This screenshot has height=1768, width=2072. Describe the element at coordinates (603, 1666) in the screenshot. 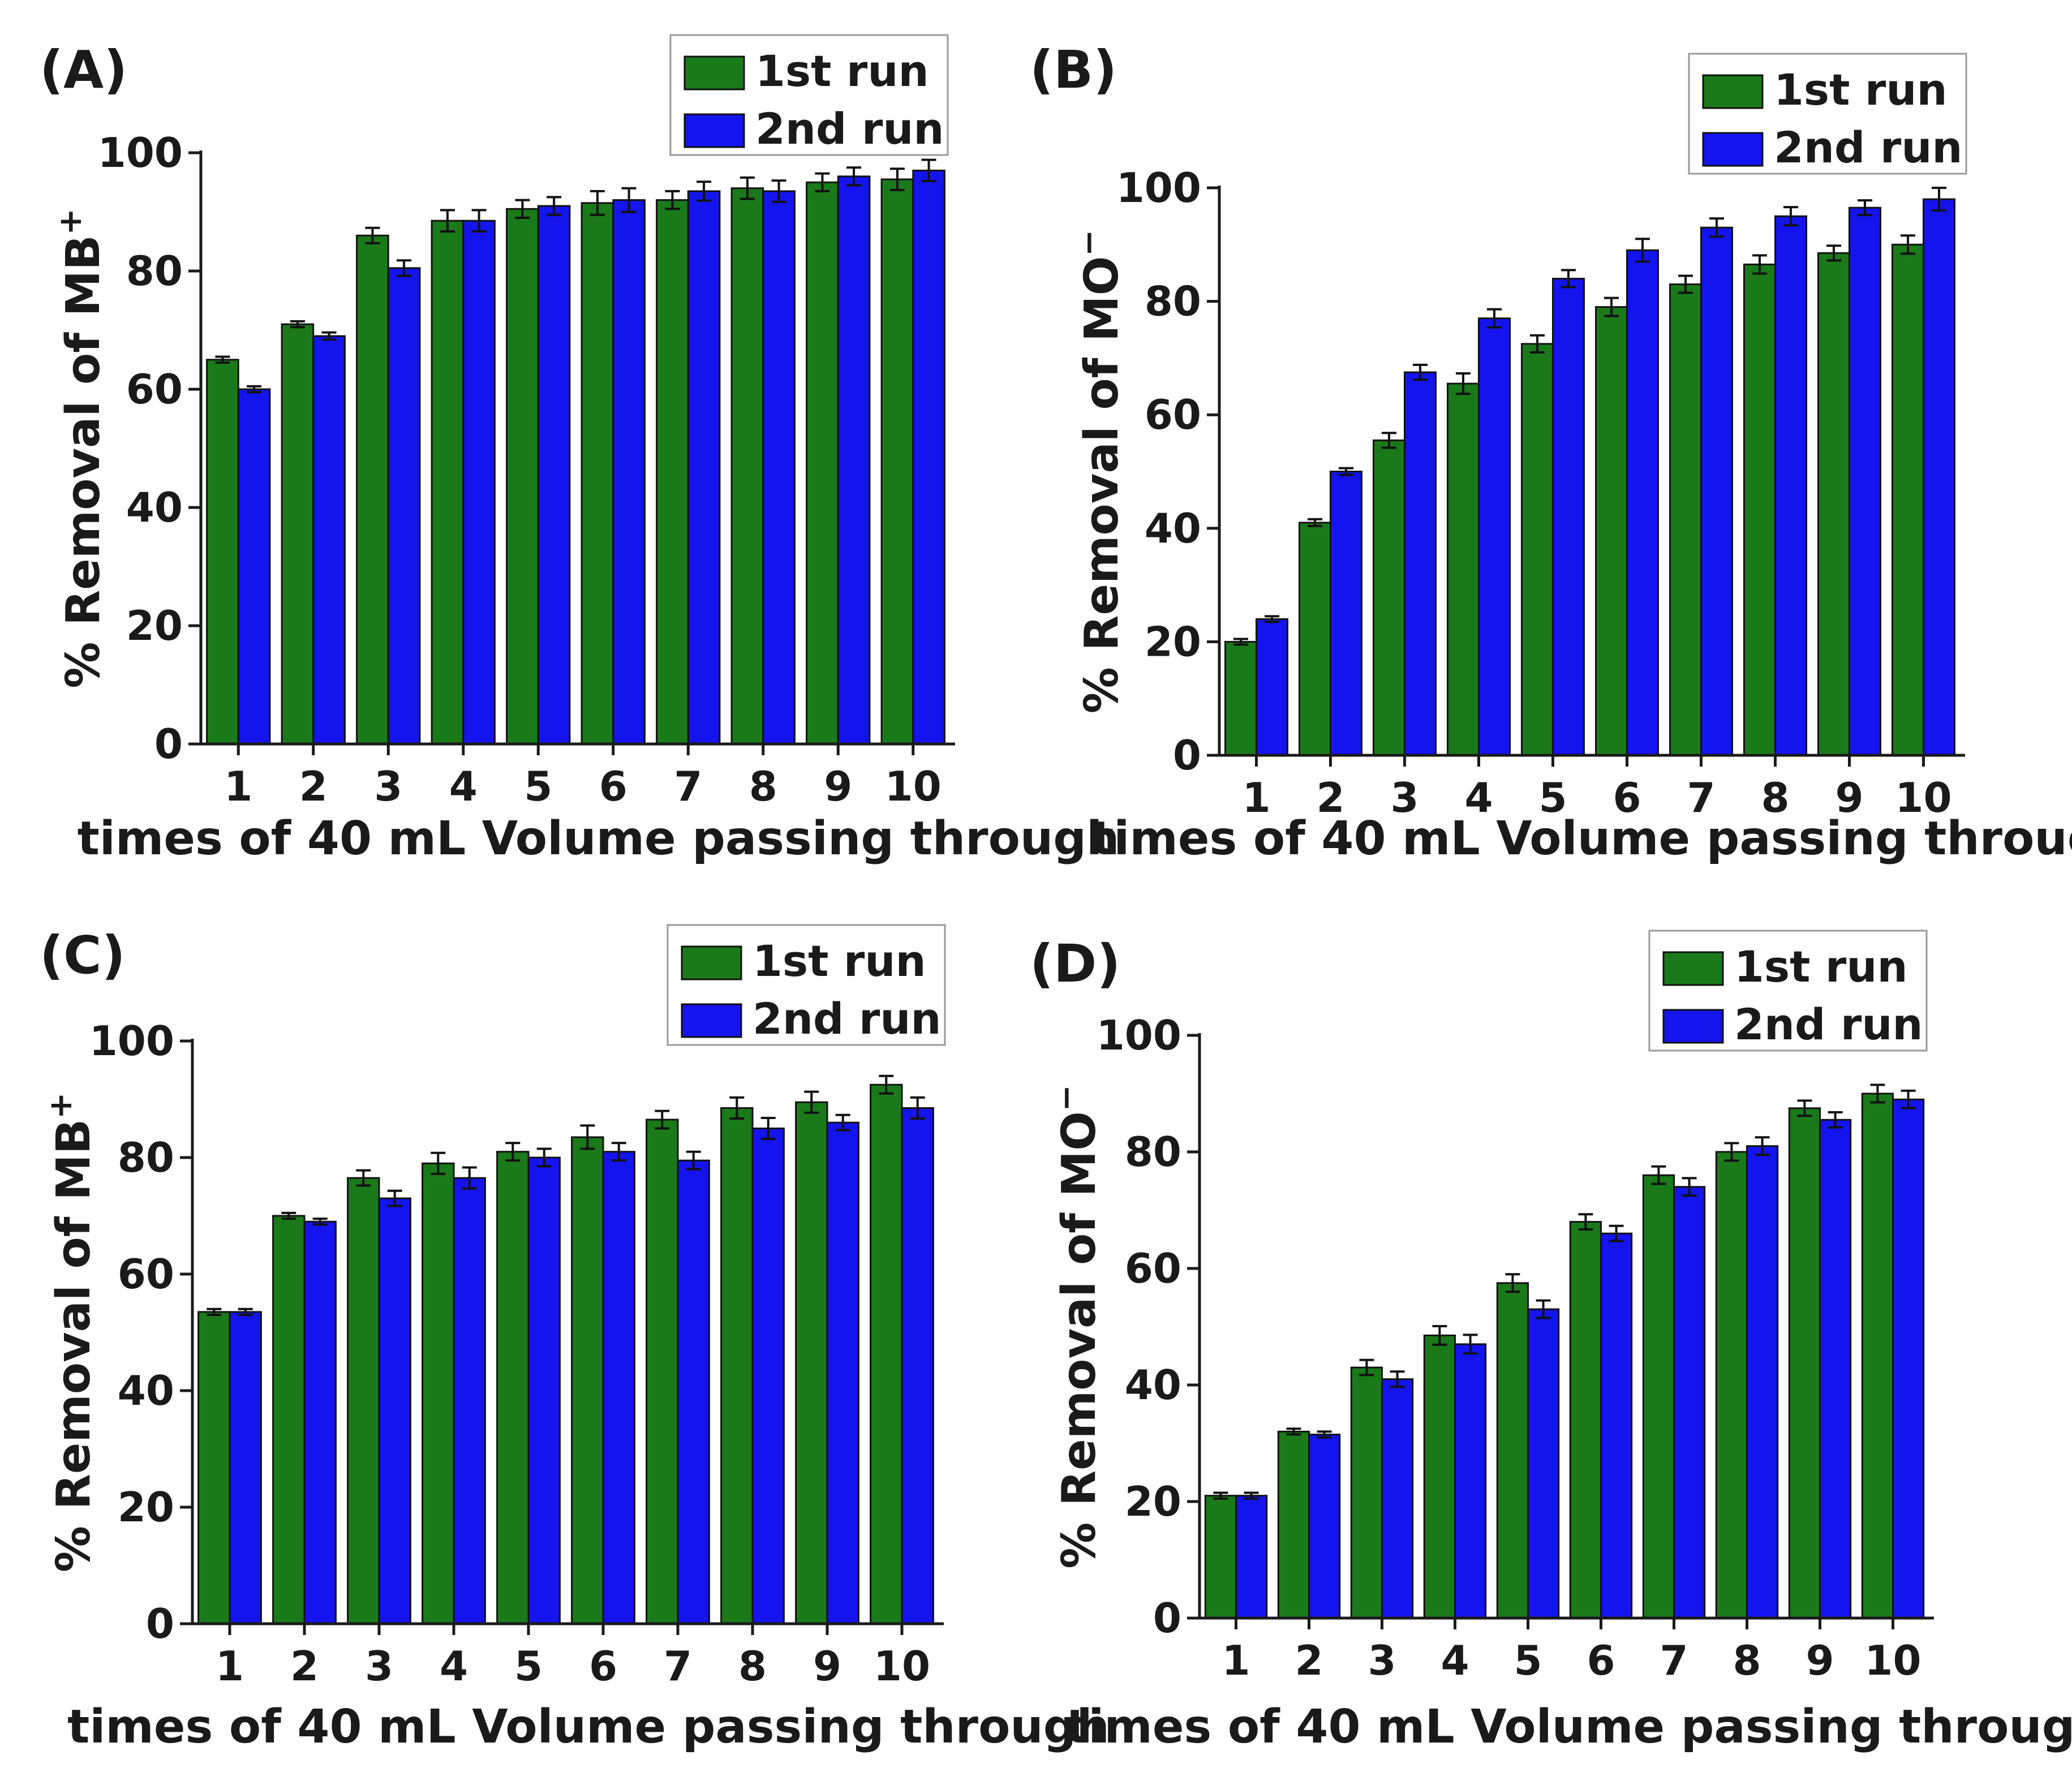

I see `x-tick-label-c-6: 6` at that location.